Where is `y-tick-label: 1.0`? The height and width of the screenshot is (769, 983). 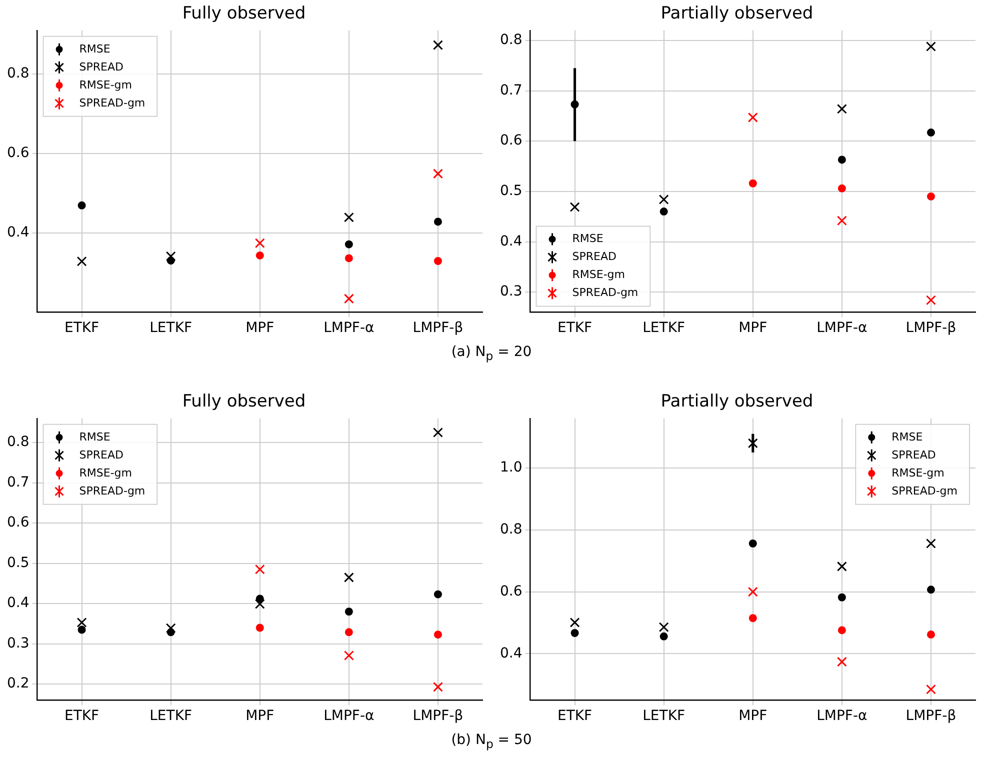 y-tick-label: 1.0 is located at coordinates (511, 468).